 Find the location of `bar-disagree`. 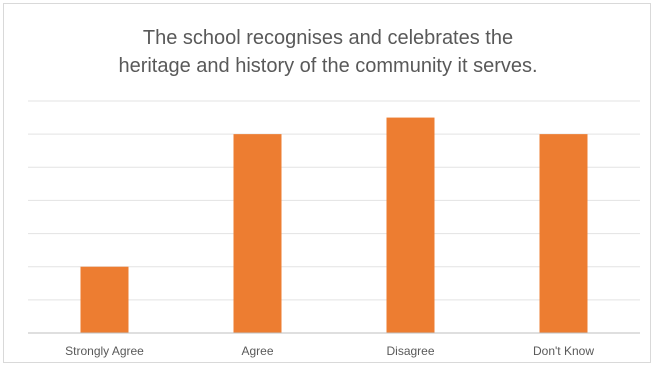

bar-disagree is located at coordinates (410, 225).